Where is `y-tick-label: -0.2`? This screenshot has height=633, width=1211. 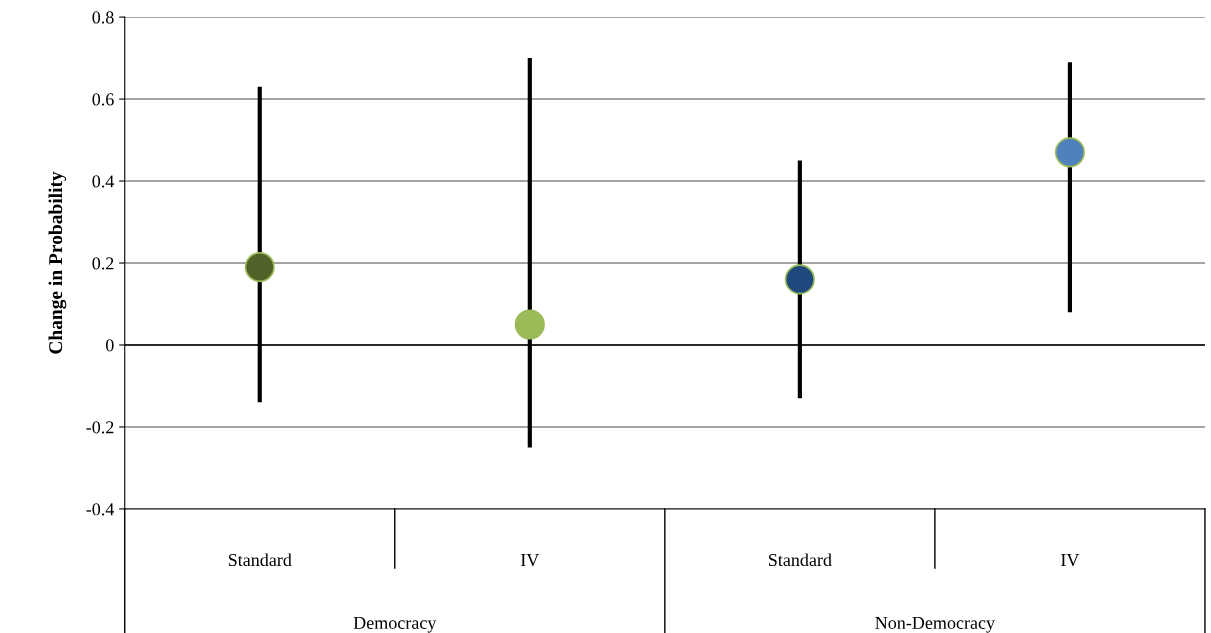 y-tick-label: -0.2 is located at coordinates (100, 427).